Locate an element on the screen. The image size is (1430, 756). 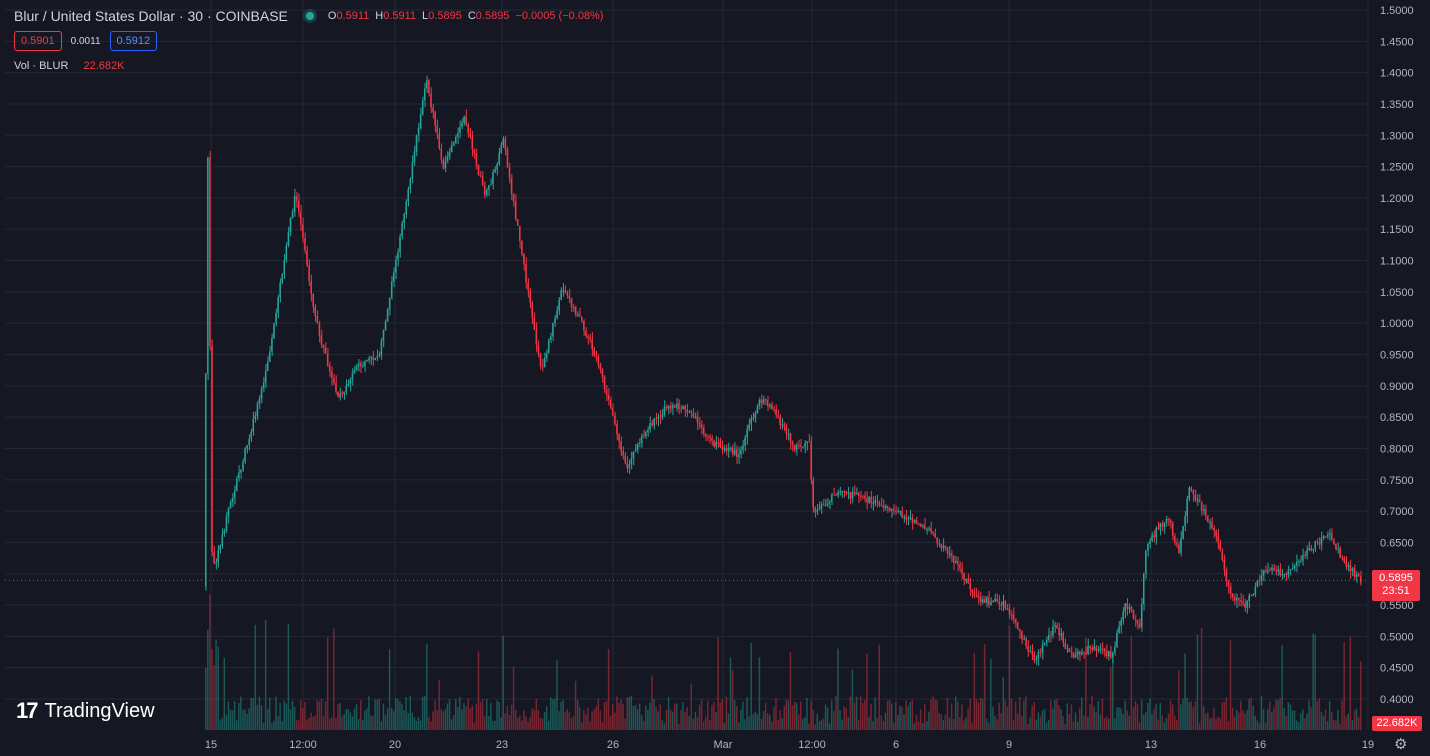
x-tick-label: 15 is located at coordinates (211, 745).